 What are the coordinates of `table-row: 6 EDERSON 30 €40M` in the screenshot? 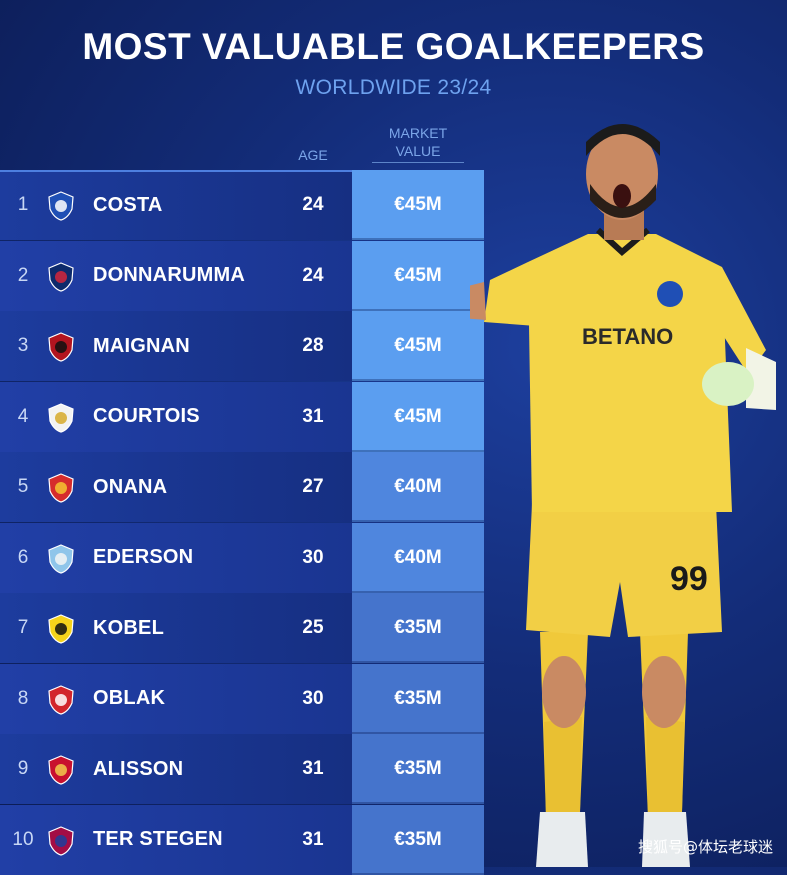 It's located at (242, 557).